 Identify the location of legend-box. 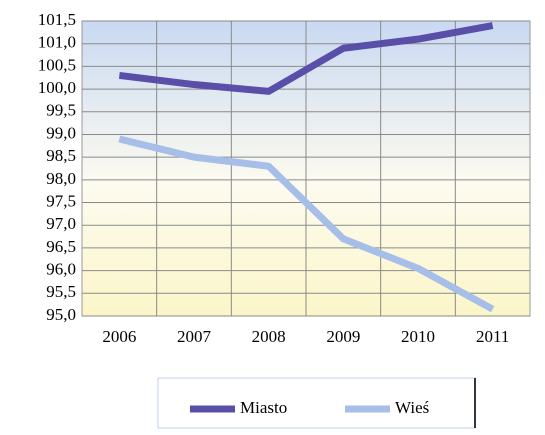
(316, 403).